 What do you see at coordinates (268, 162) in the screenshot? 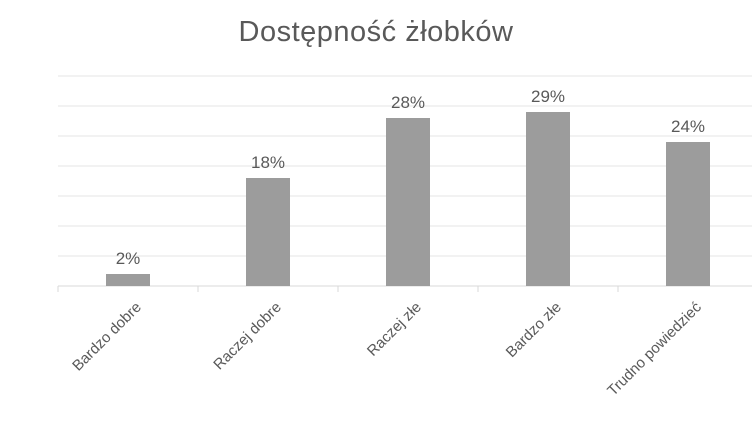
I see `data-label-2: 18%` at bounding box center [268, 162].